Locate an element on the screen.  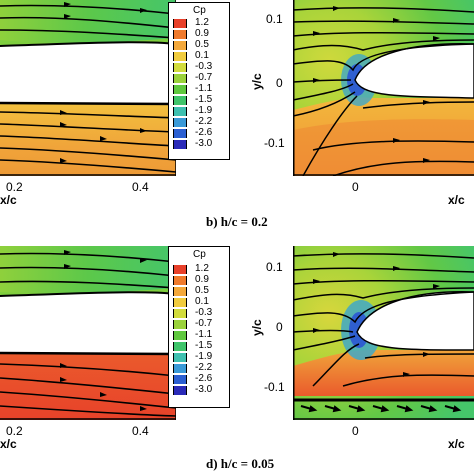
panel-bottom-left-plot is located at coordinates (88, 333).